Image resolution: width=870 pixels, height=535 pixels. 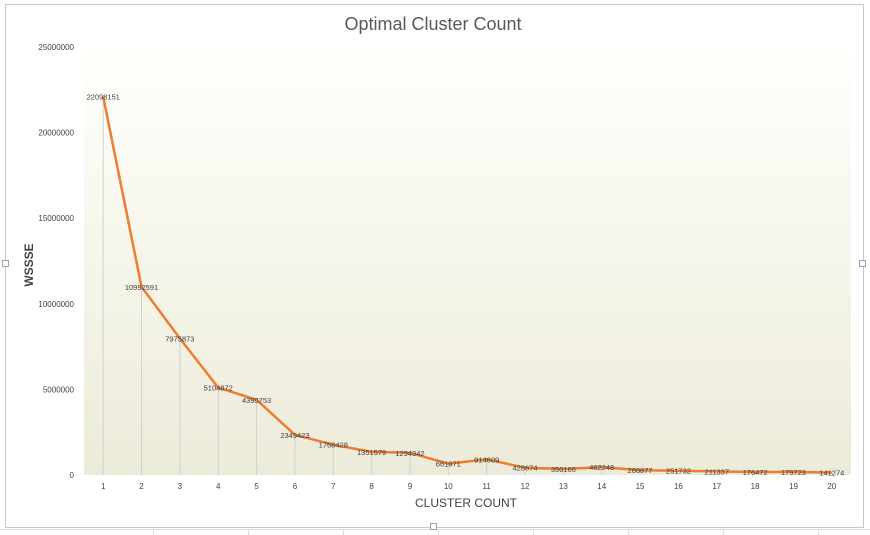 I want to click on y-axis-label: WSSSE, so click(x=29, y=264).